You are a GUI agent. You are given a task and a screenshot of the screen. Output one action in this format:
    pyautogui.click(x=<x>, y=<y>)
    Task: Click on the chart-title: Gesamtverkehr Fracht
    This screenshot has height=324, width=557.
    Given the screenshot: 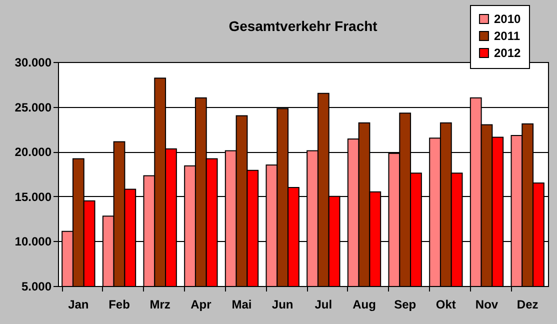 What is the action you would take?
    pyautogui.click(x=303, y=26)
    